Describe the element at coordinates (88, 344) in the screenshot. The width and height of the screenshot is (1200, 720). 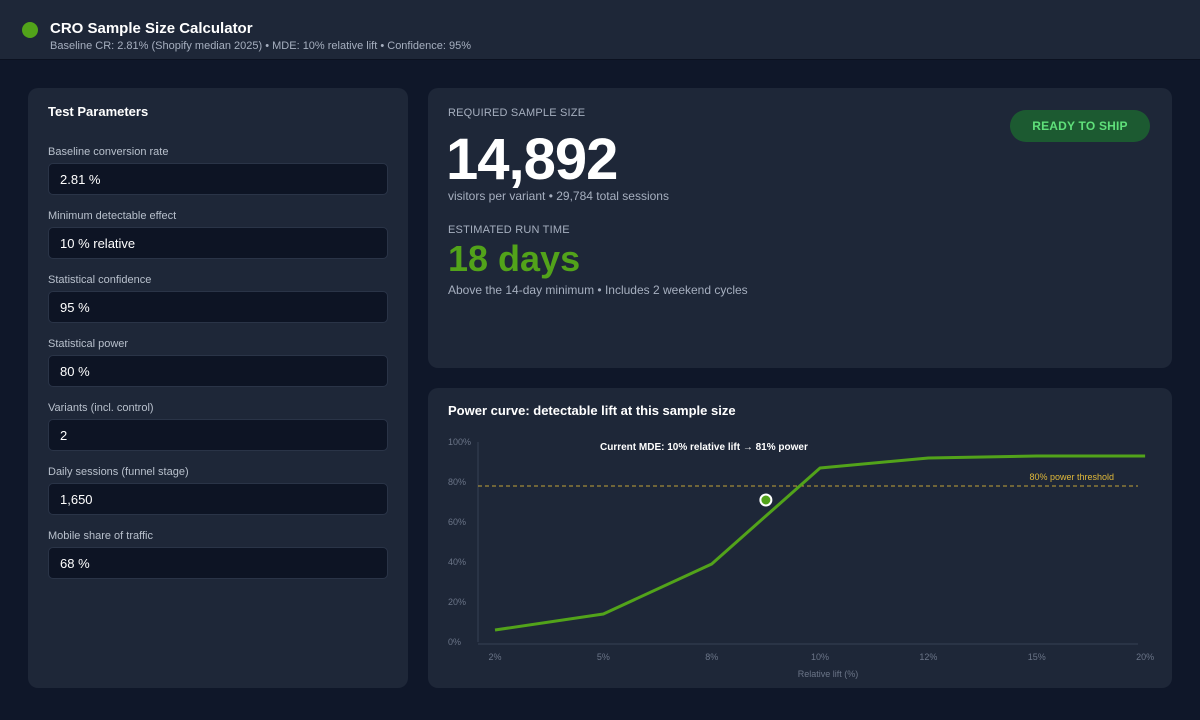
I see `power-label: Statistical power` at that location.